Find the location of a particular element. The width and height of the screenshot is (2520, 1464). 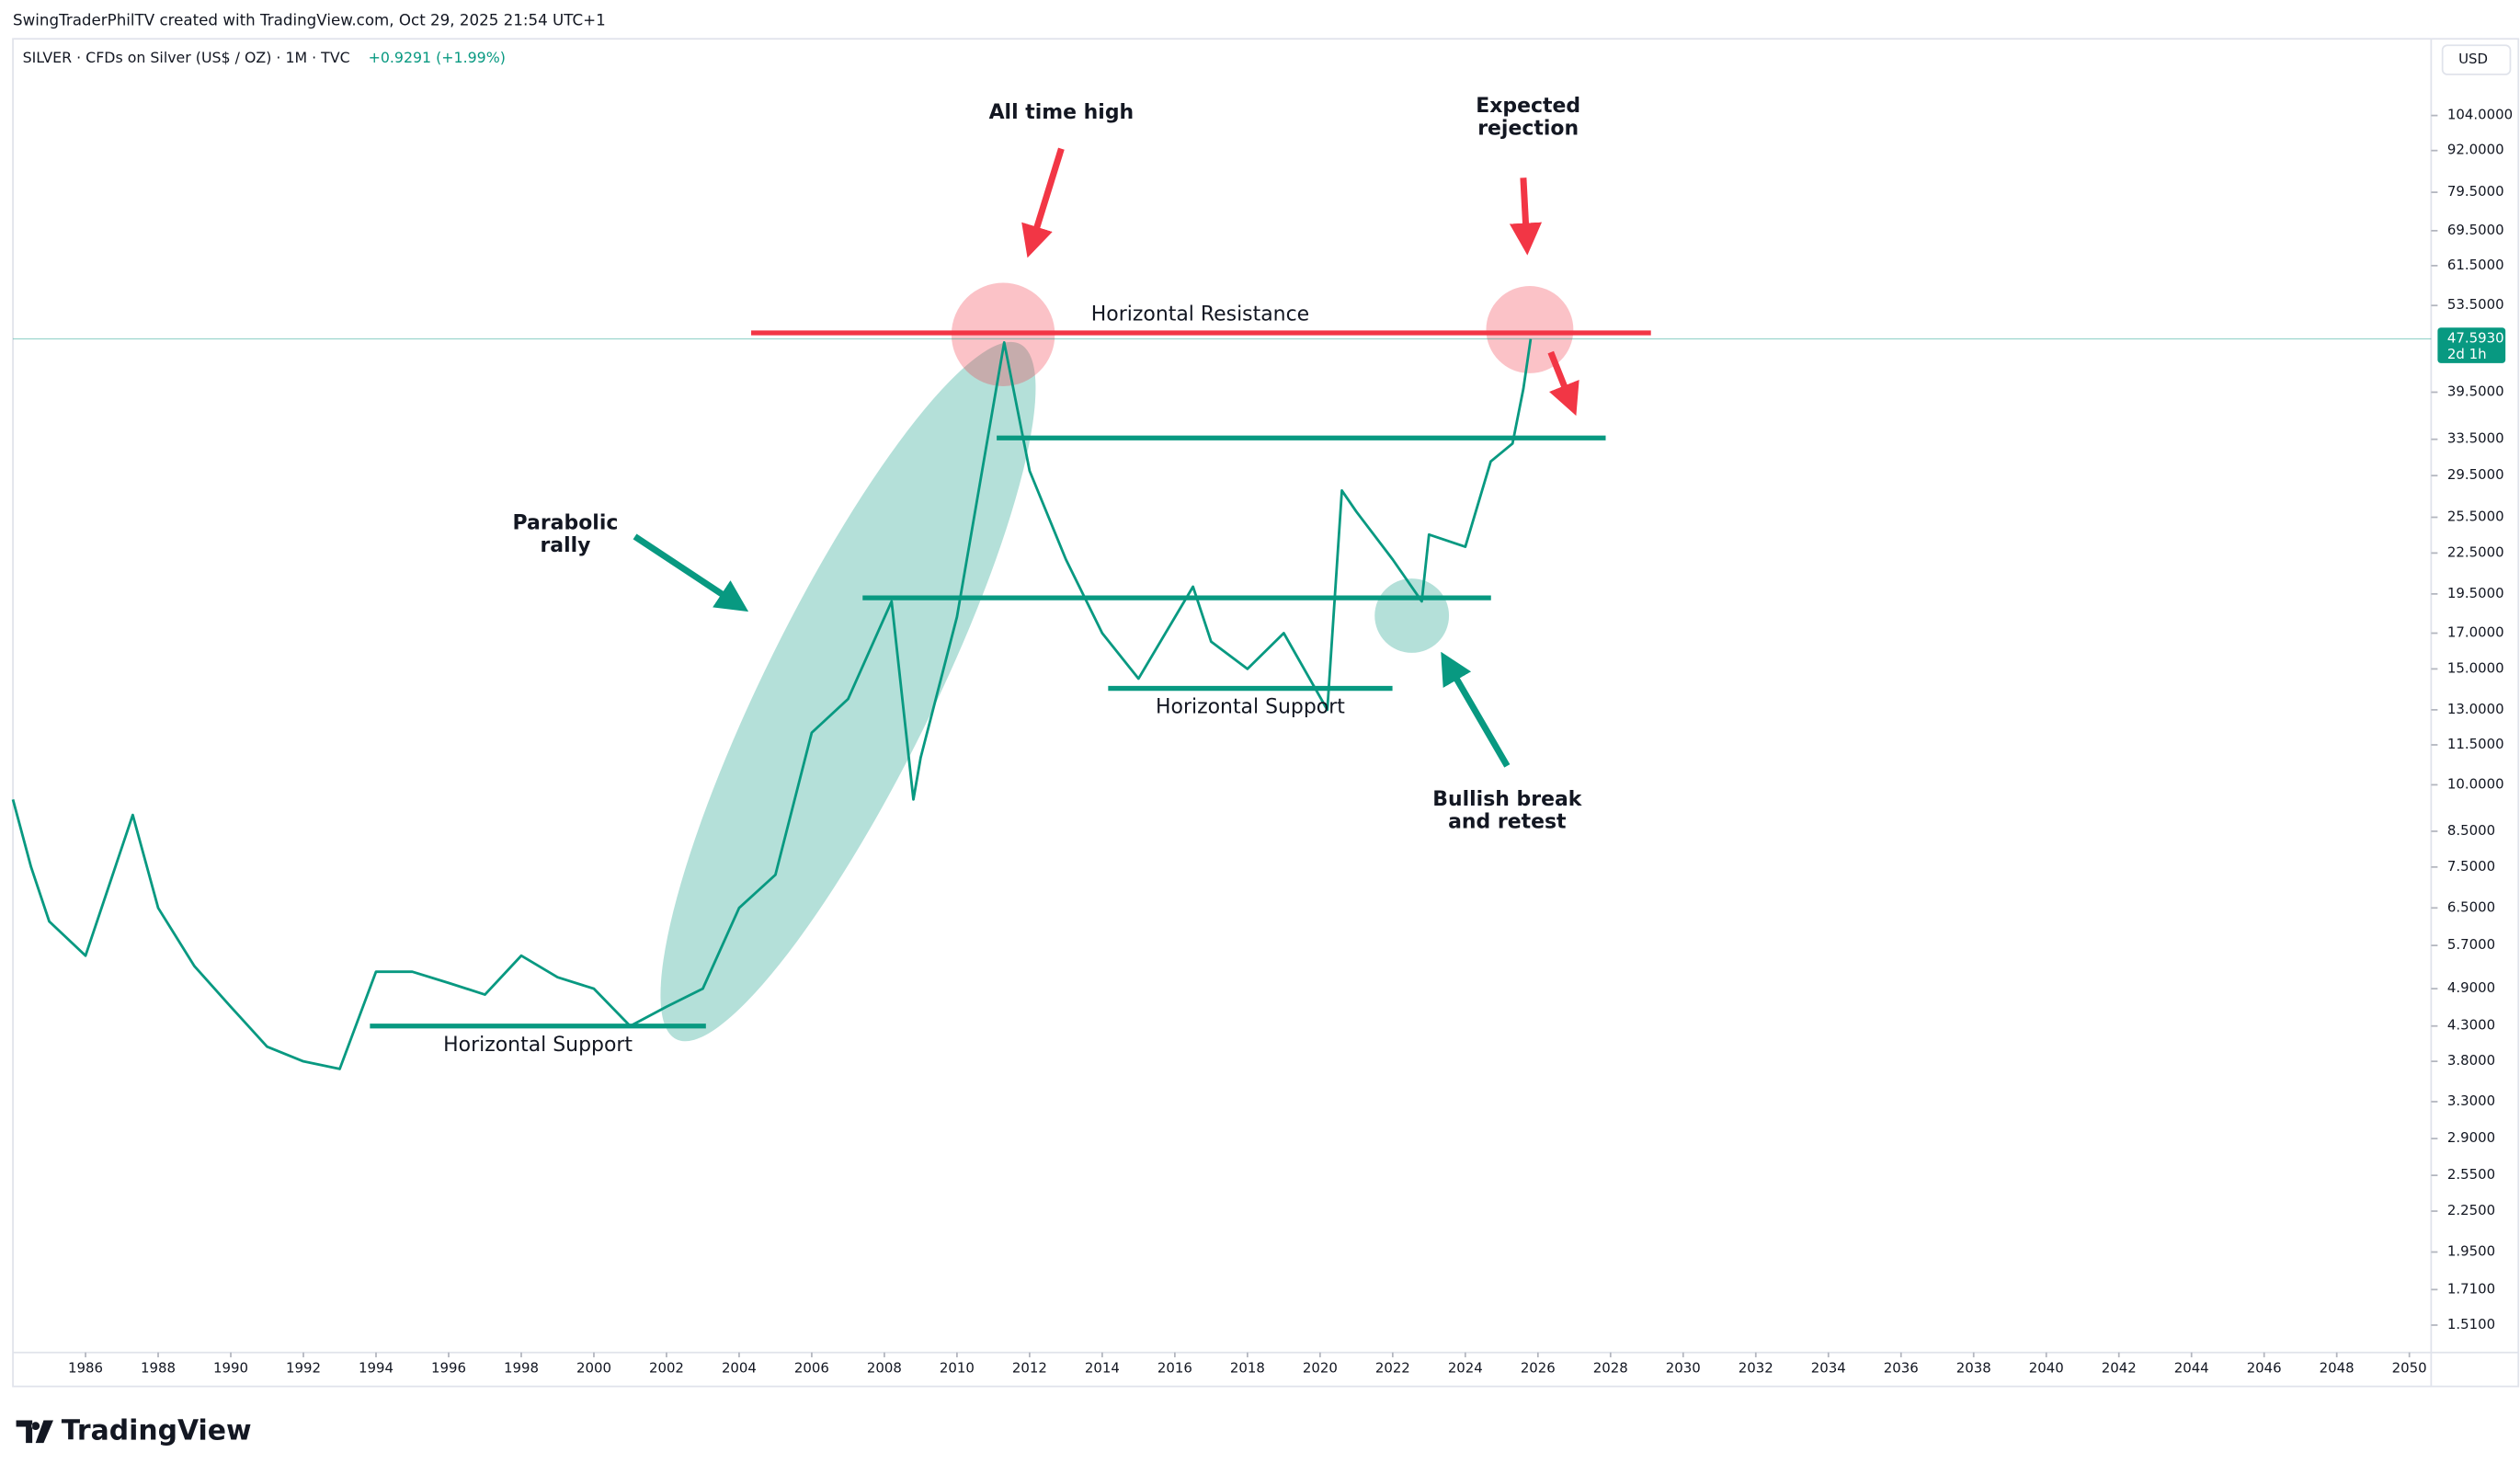

x-tick-label: 2002 is located at coordinates (666, 1368).